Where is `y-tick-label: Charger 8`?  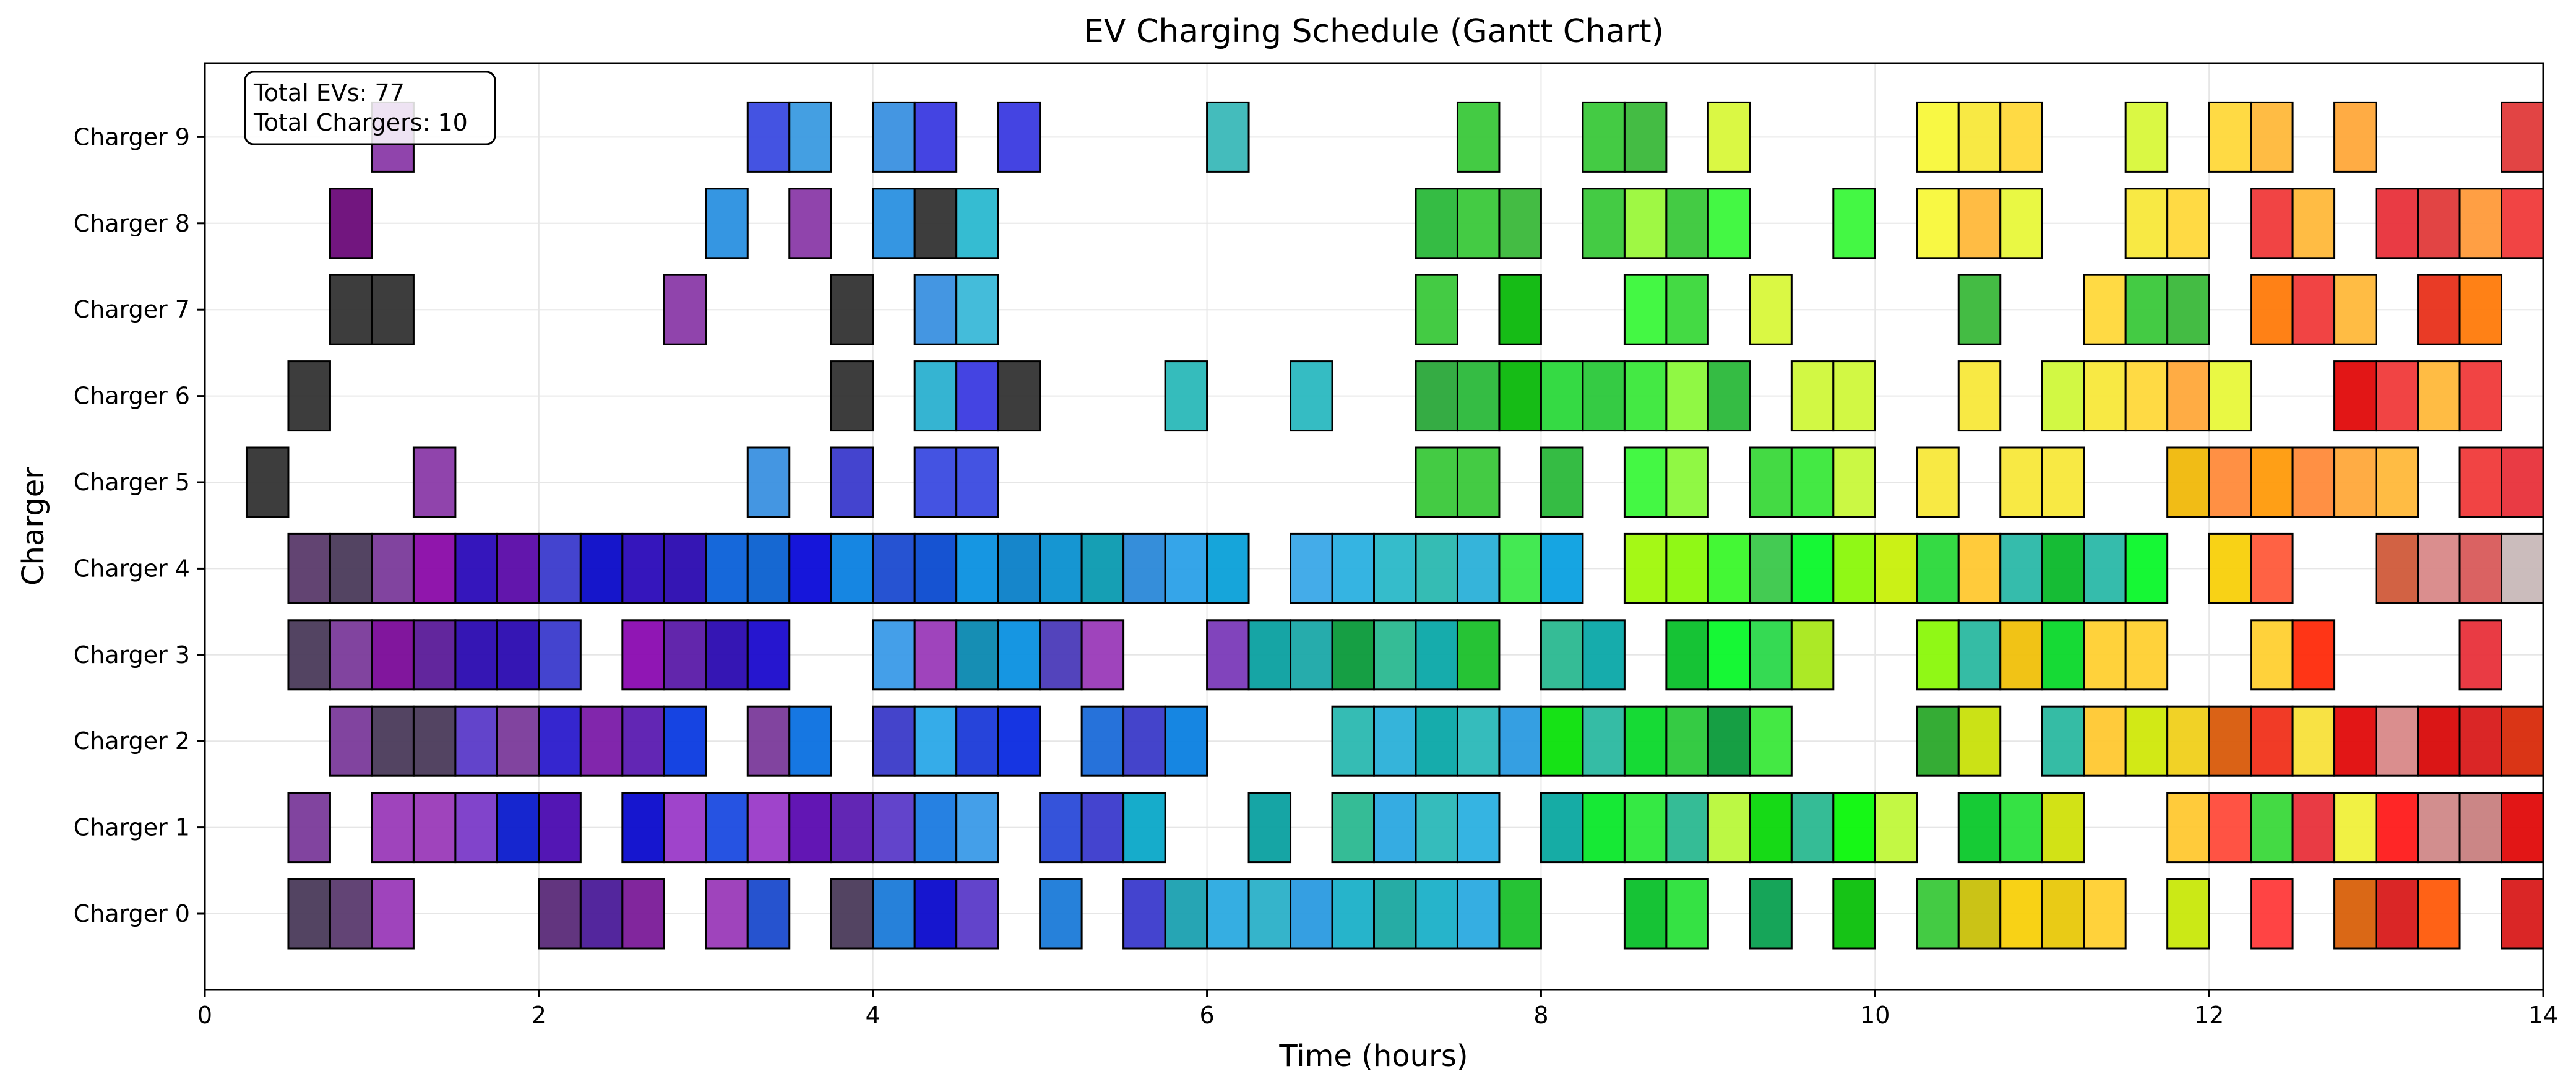 y-tick-label: Charger 8 is located at coordinates (132, 223).